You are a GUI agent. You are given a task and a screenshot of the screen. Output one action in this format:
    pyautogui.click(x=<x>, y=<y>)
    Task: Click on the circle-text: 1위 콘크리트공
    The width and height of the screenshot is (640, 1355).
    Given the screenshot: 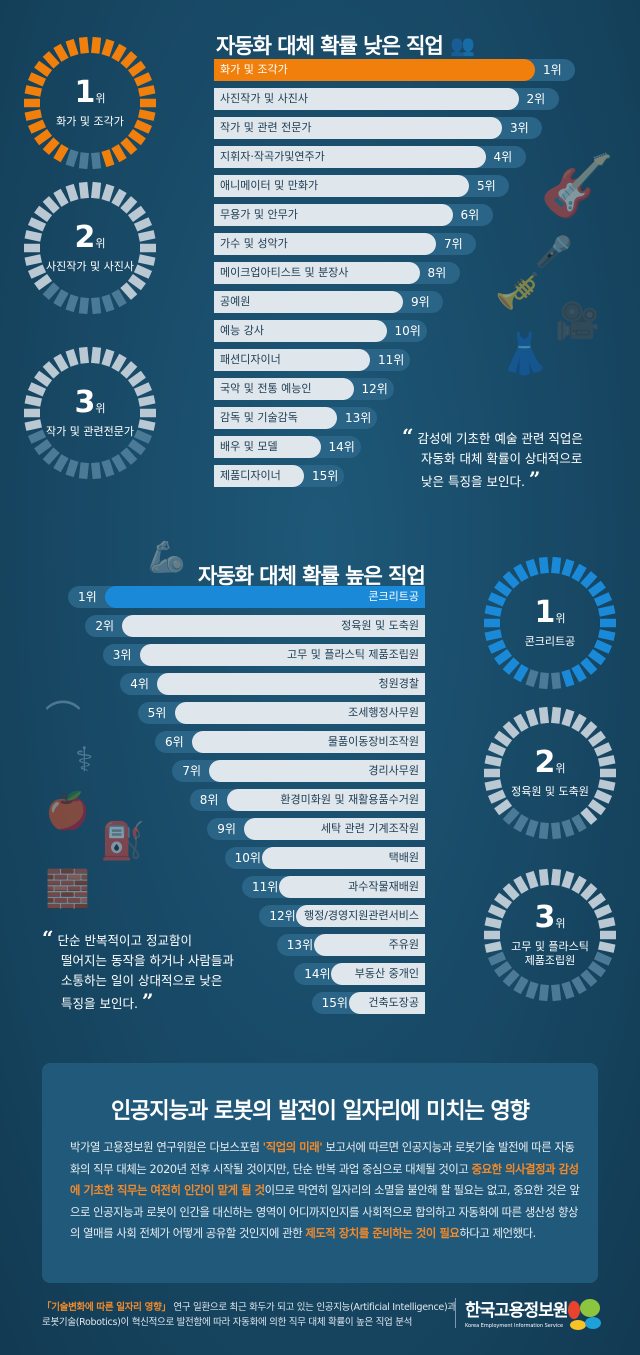 What is the action you would take?
    pyautogui.click(x=550, y=623)
    